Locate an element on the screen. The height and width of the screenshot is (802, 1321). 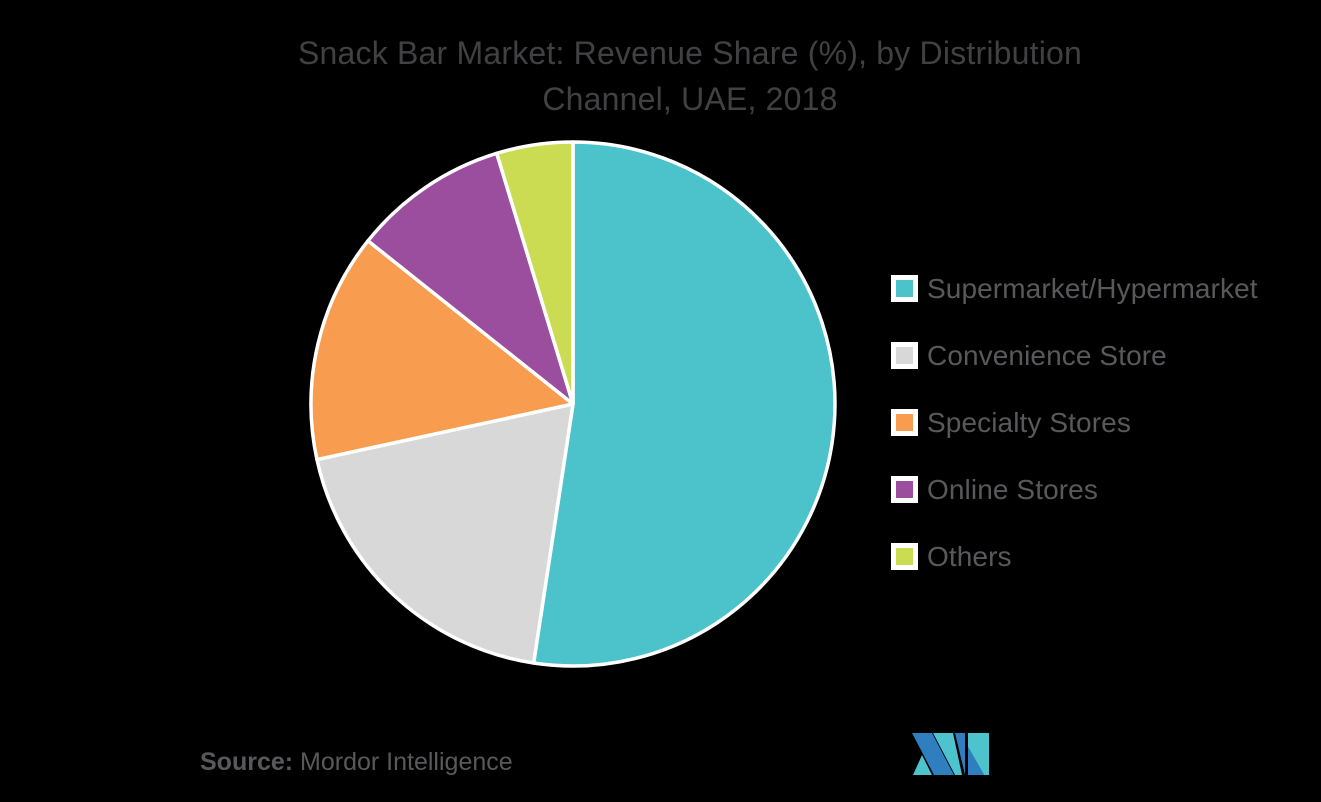
logo-i-teal-block is located at coordinates (978, 754).